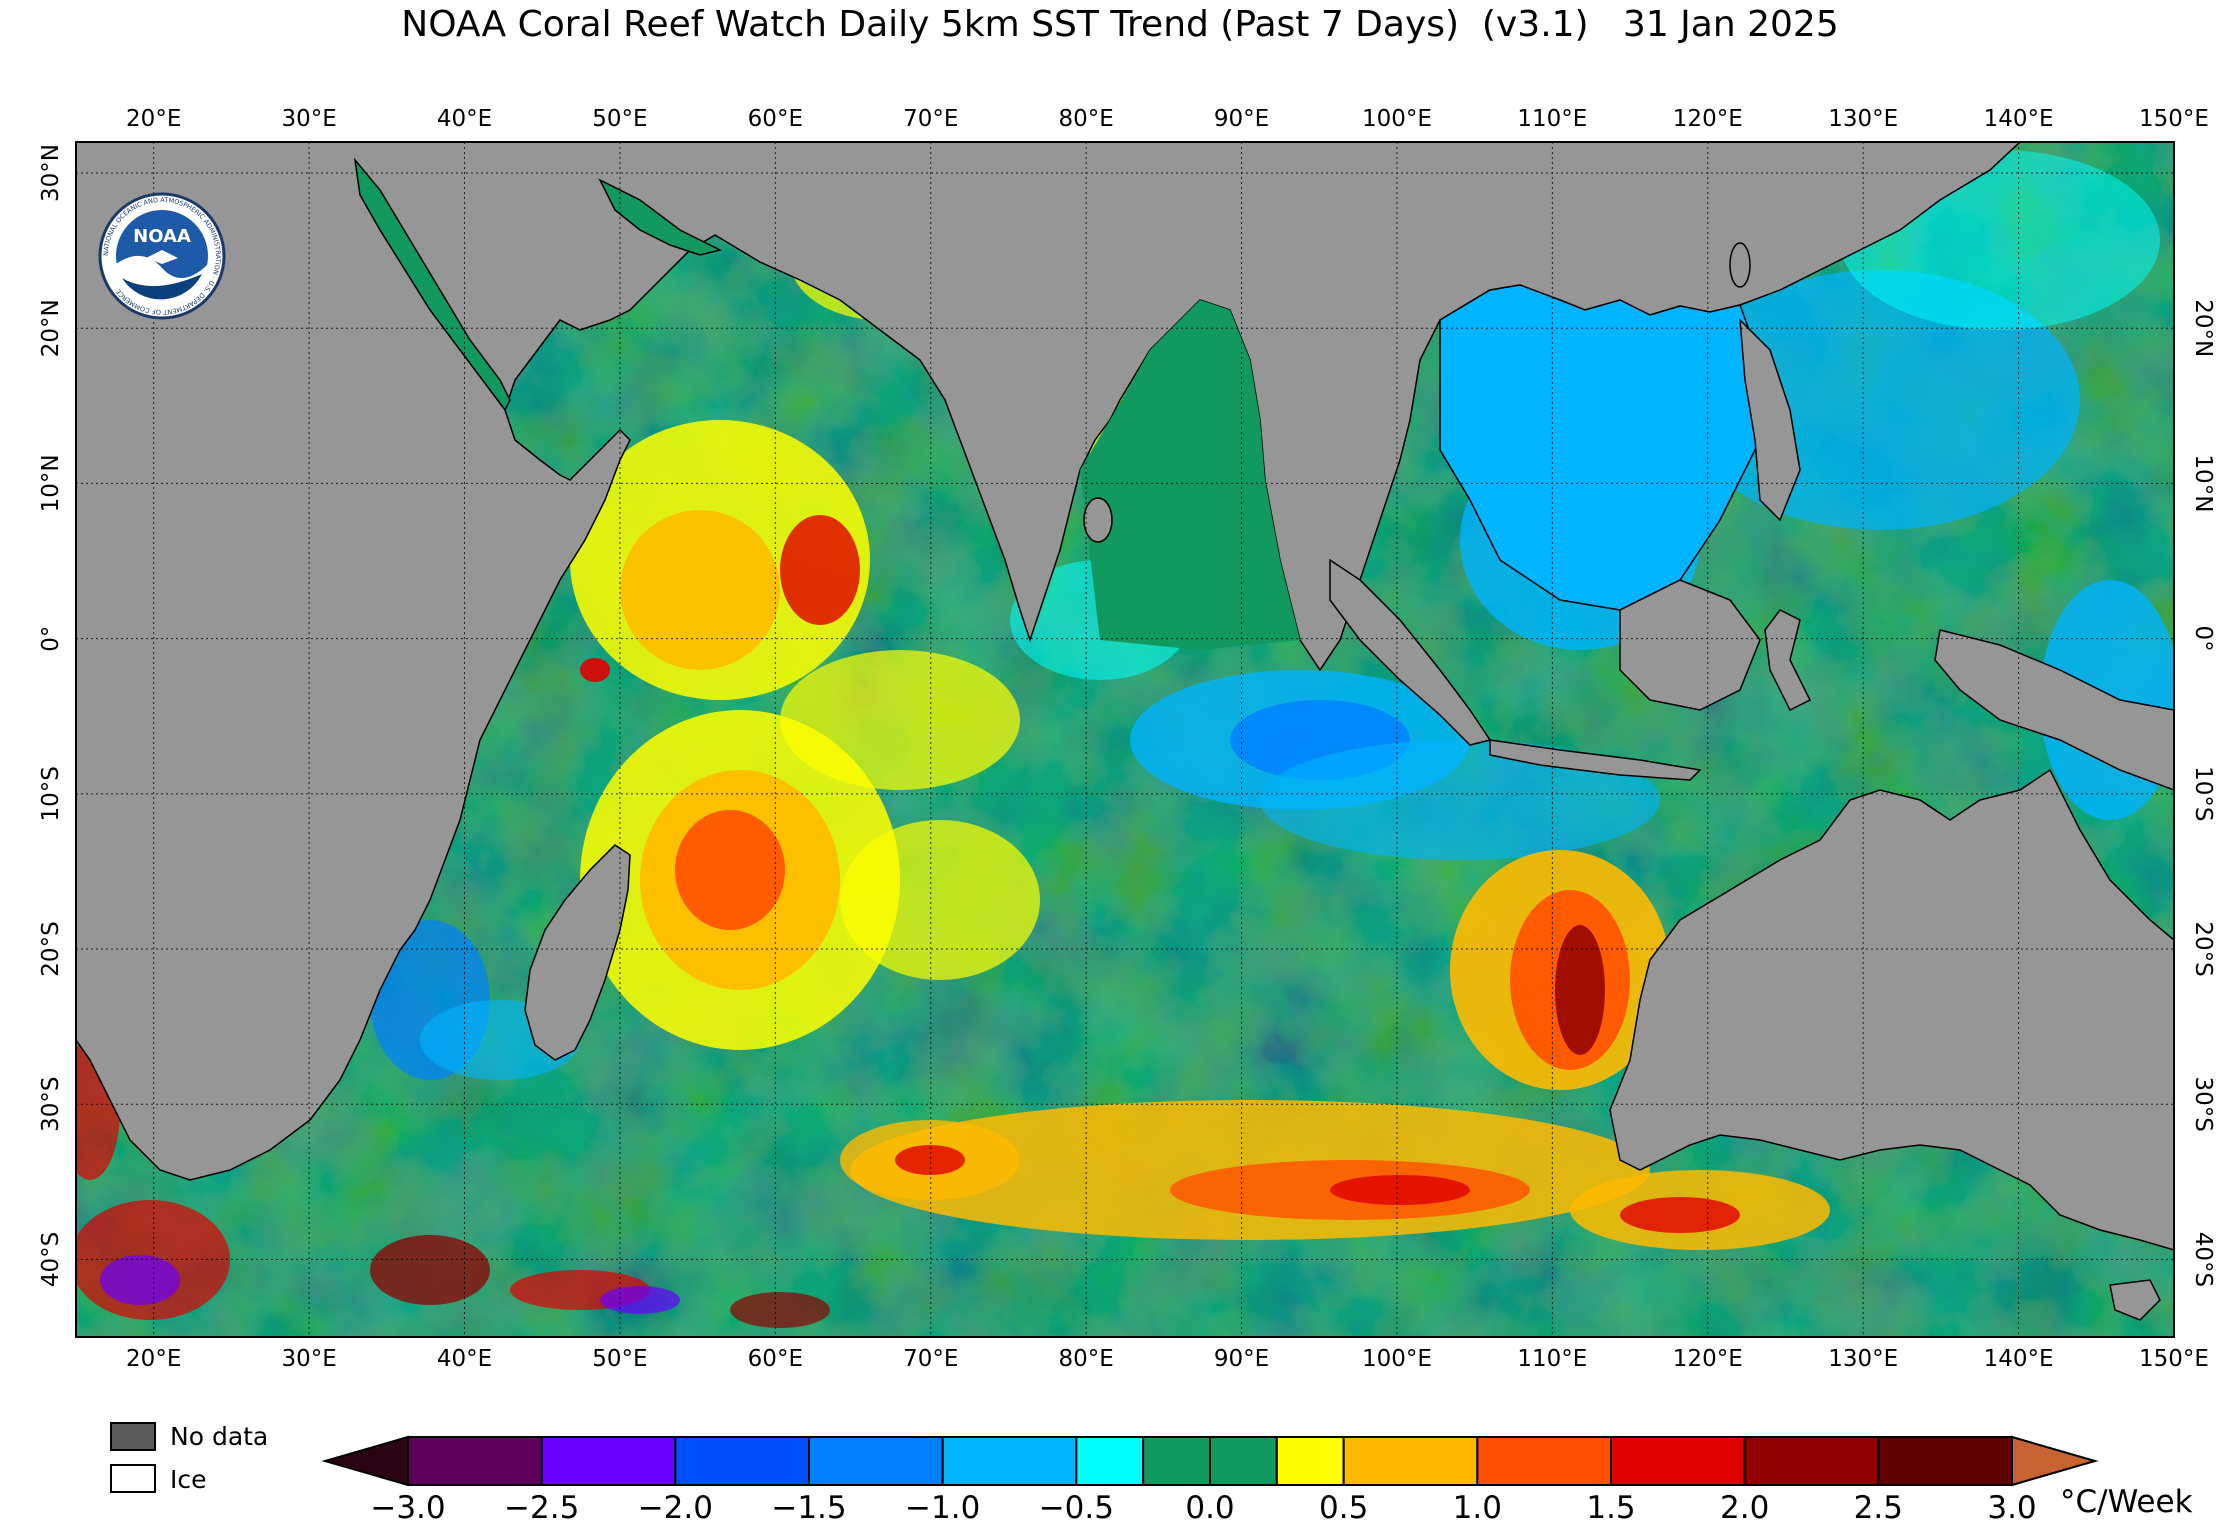  What do you see at coordinates (1085, 1359) in the screenshot?
I see `lon-tick-bottom-label: 80°E` at bounding box center [1085, 1359].